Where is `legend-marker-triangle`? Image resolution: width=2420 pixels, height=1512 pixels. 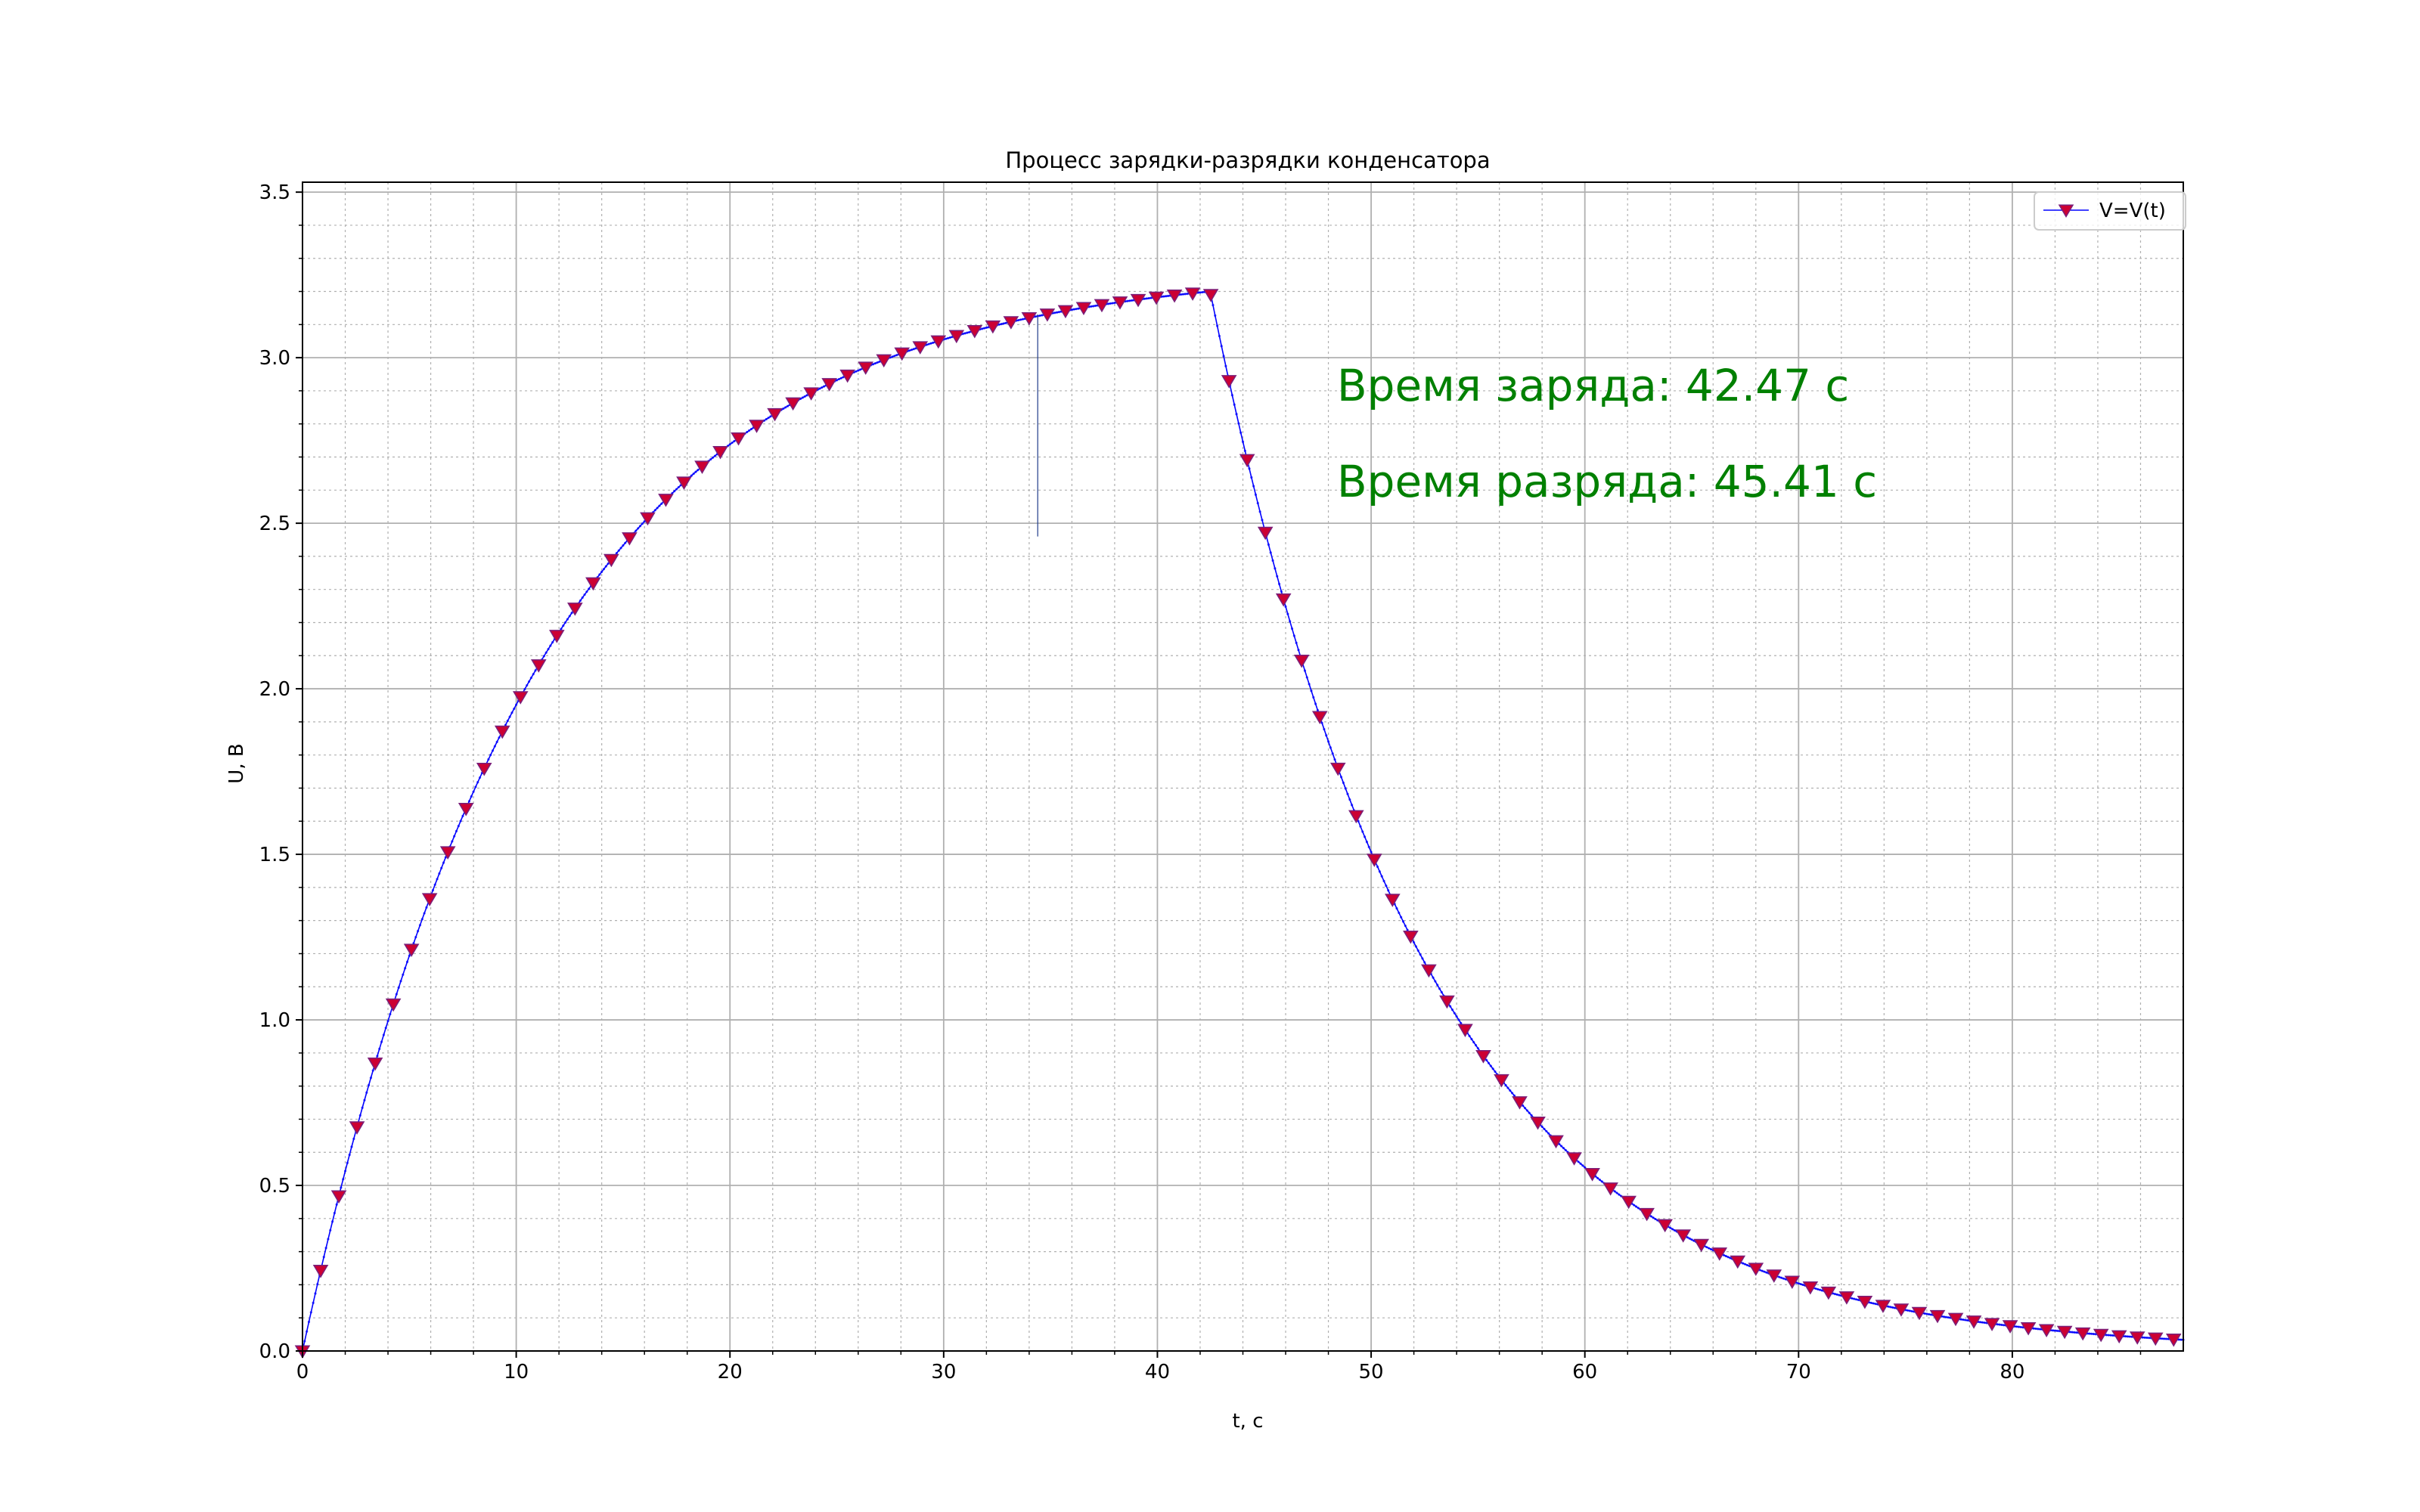 legend-marker-triangle is located at coordinates (2066, 211).